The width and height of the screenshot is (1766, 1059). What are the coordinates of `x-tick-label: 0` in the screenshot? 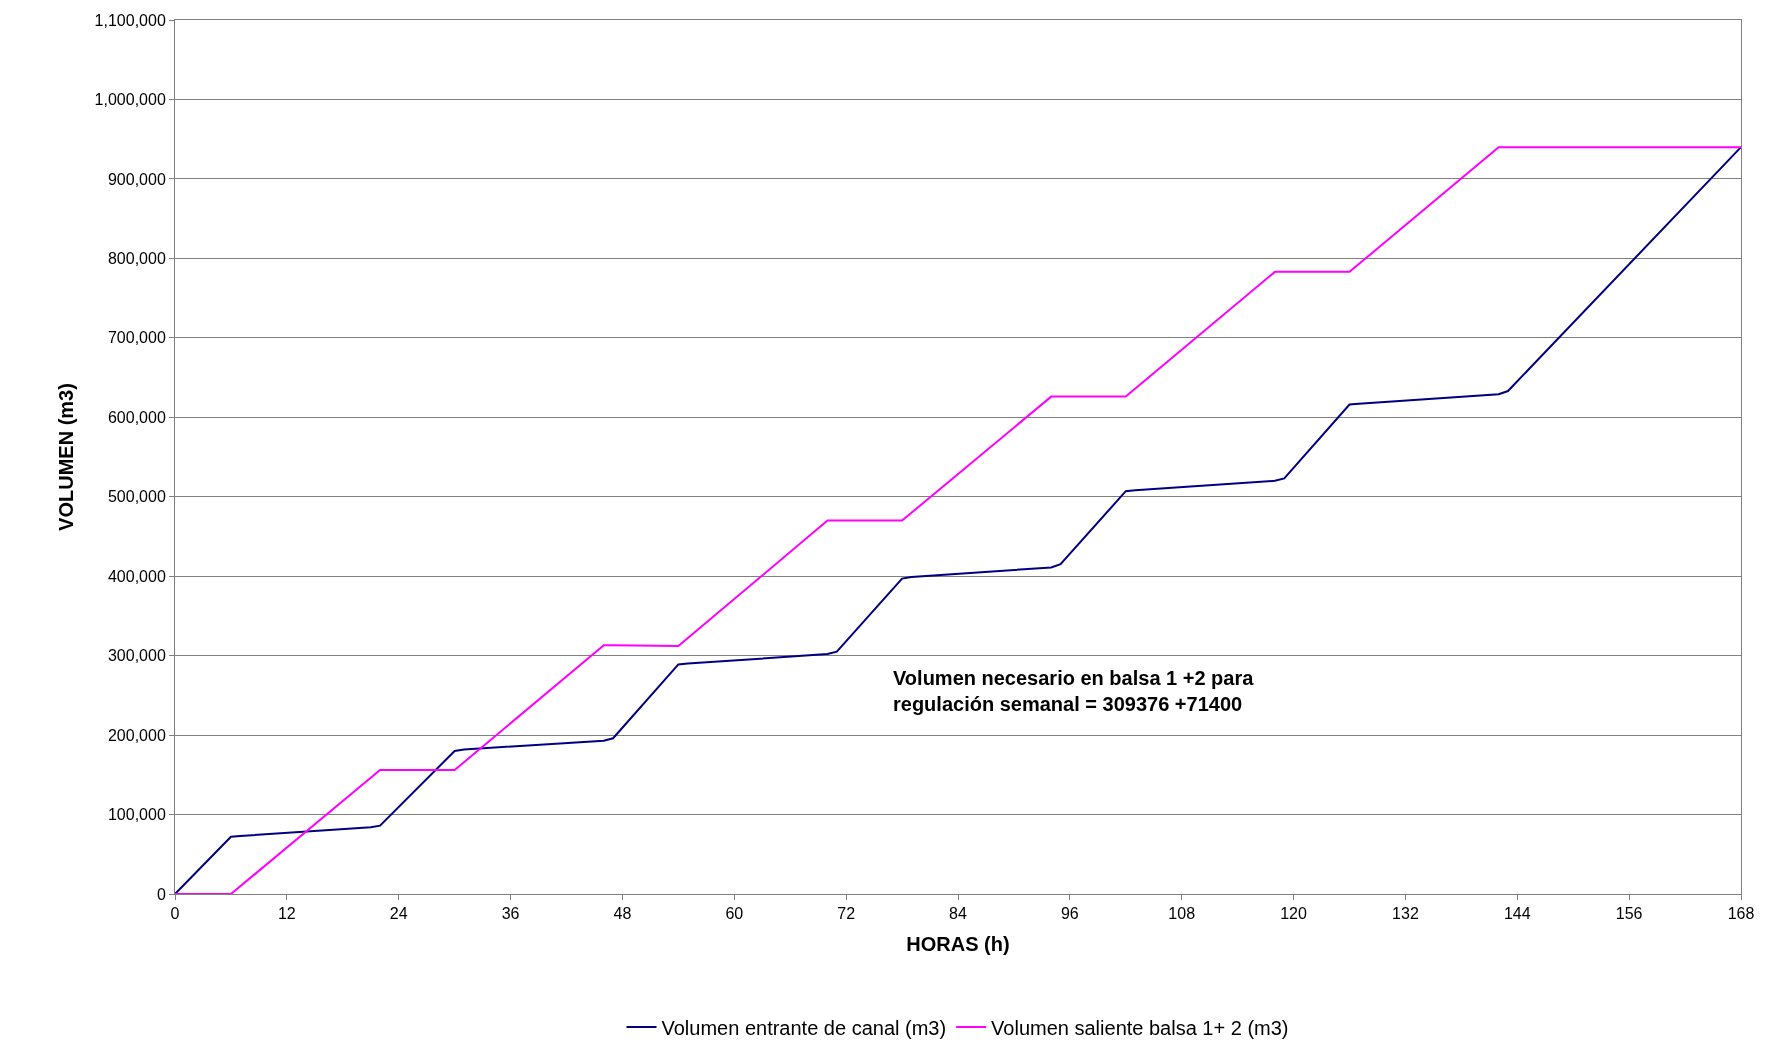 It's located at (175, 914).